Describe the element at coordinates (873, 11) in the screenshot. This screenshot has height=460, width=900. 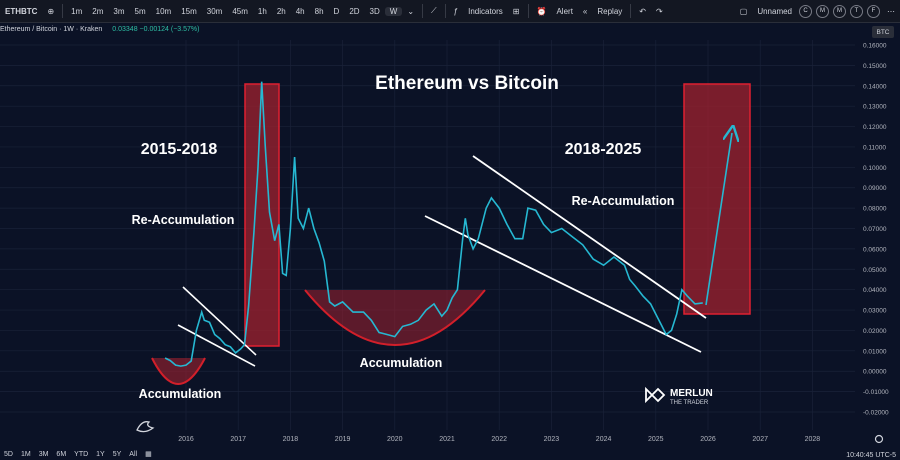
I see `quick-button-4: F` at that location.